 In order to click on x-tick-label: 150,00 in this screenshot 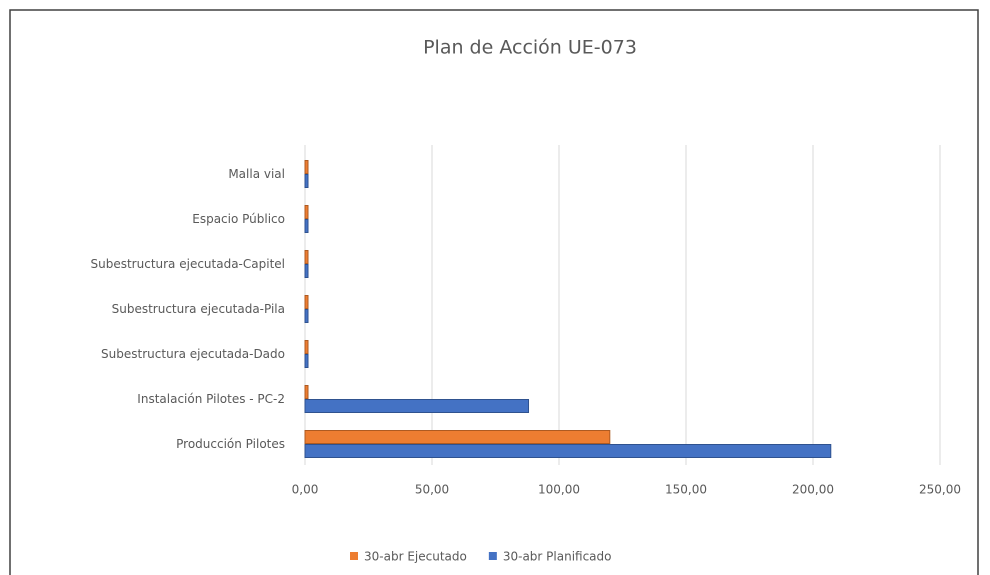, I will do `click(686, 490)`.